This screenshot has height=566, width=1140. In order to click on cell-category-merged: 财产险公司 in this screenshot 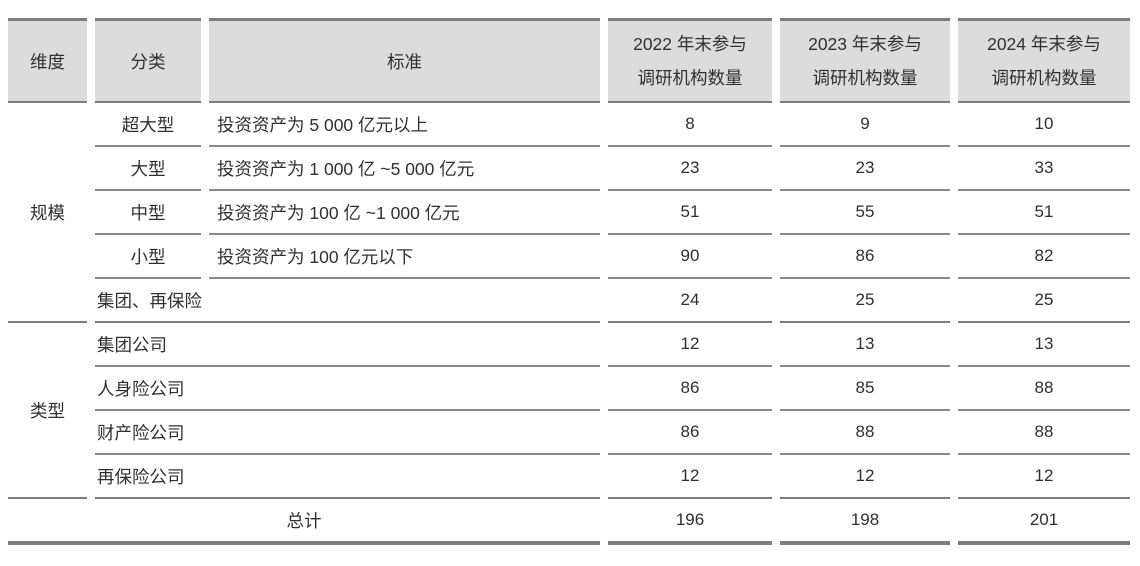, I will do `click(347, 433)`.